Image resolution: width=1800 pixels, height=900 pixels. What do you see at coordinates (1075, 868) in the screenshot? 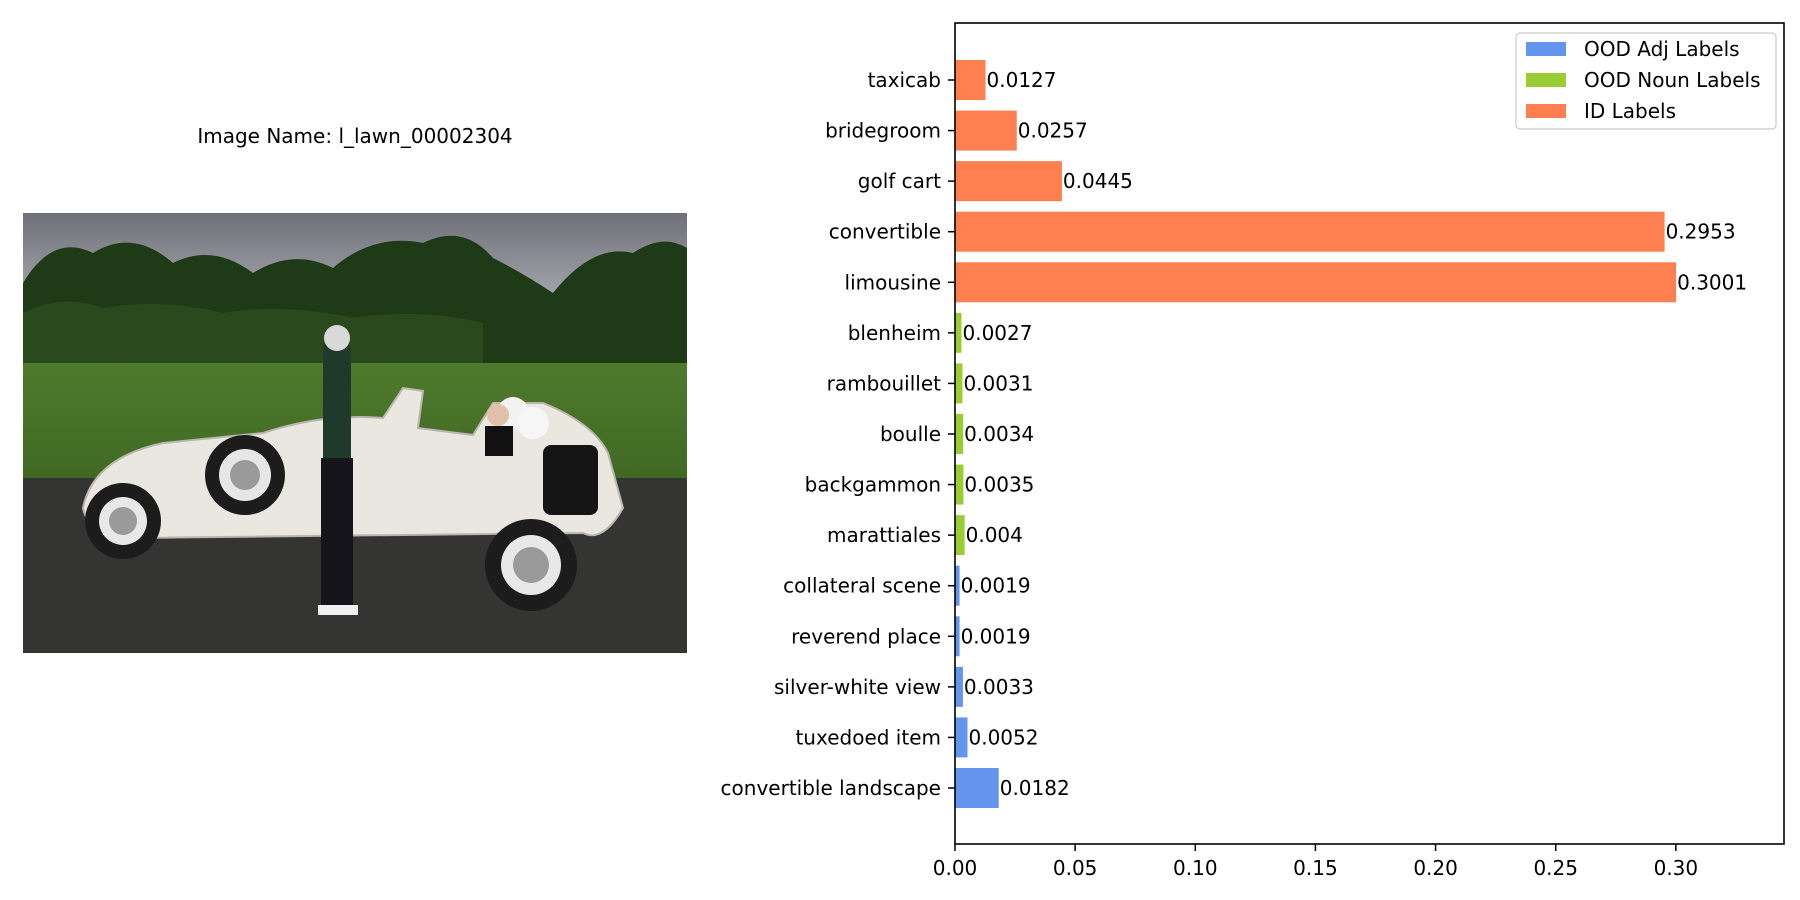
I see `x-tick-label: 0.05` at bounding box center [1075, 868].